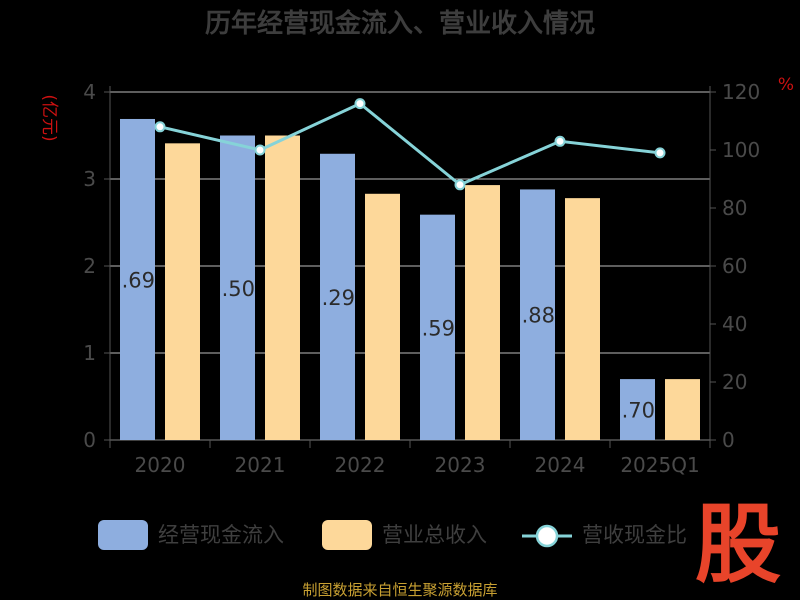 Image resolution: width=800 pixels, height=600 pixels. I want to click on right-axis-ticks: 0 20 40 60 80 100 120, so click(734, 266).